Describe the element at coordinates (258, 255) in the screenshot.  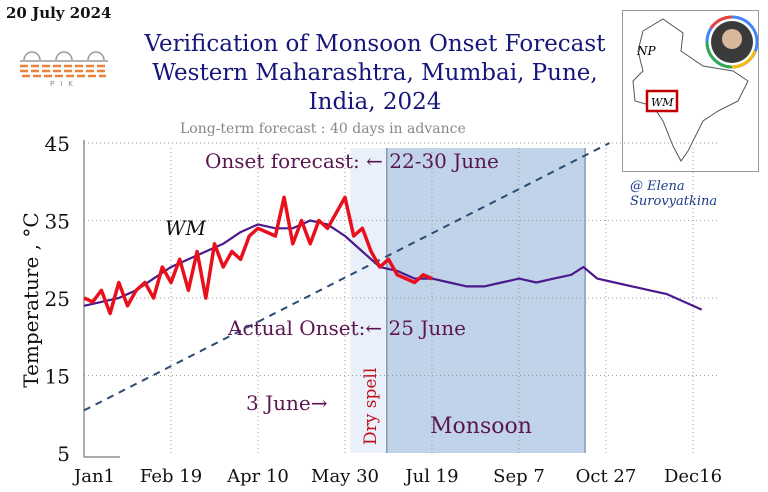
I see `observed-series-line` at that location.